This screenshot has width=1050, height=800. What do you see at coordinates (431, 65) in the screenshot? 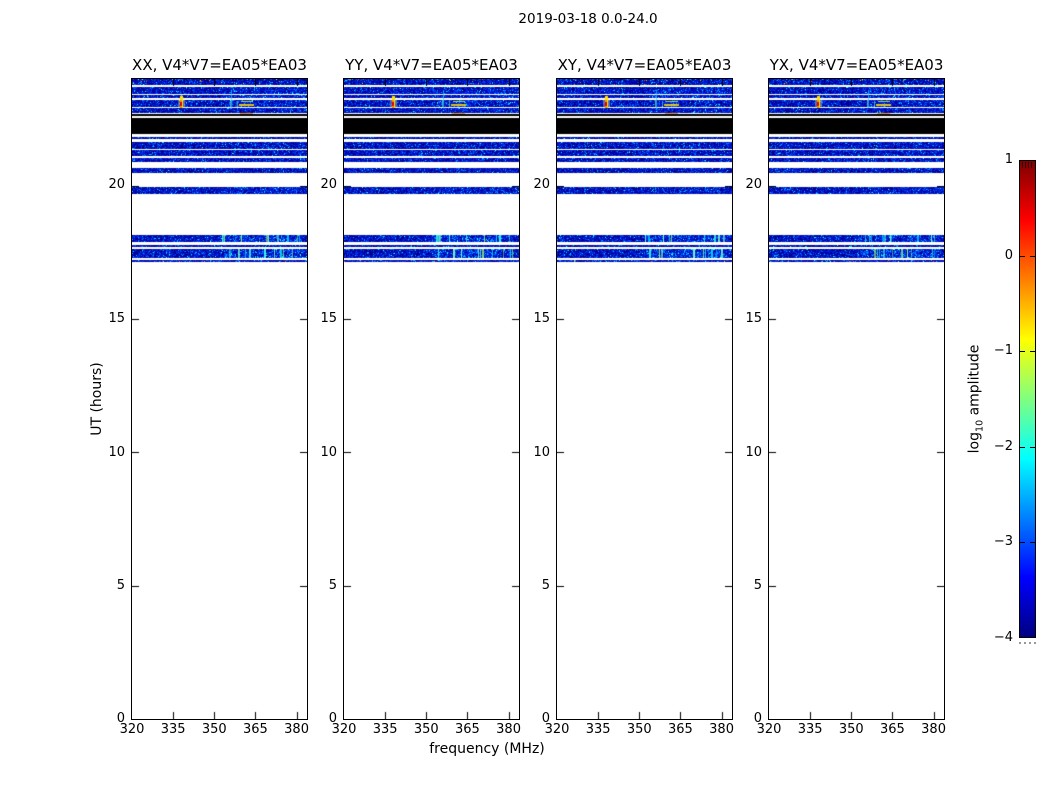
I see `panel-title-yy: YY, V4*V7=EA05*EA03` at bounding box center [431, 65].